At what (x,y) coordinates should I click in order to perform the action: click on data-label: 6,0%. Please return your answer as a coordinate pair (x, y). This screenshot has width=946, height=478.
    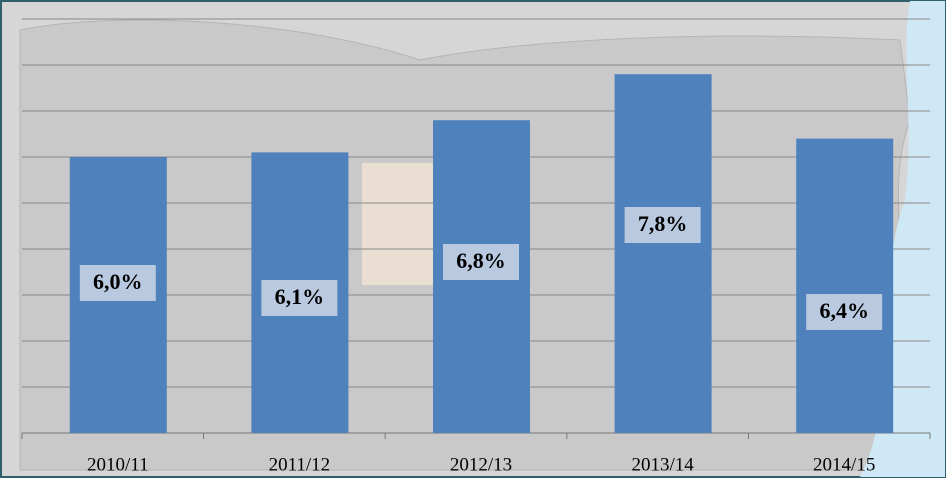
    Looking at the image, I should click on (118, 281).